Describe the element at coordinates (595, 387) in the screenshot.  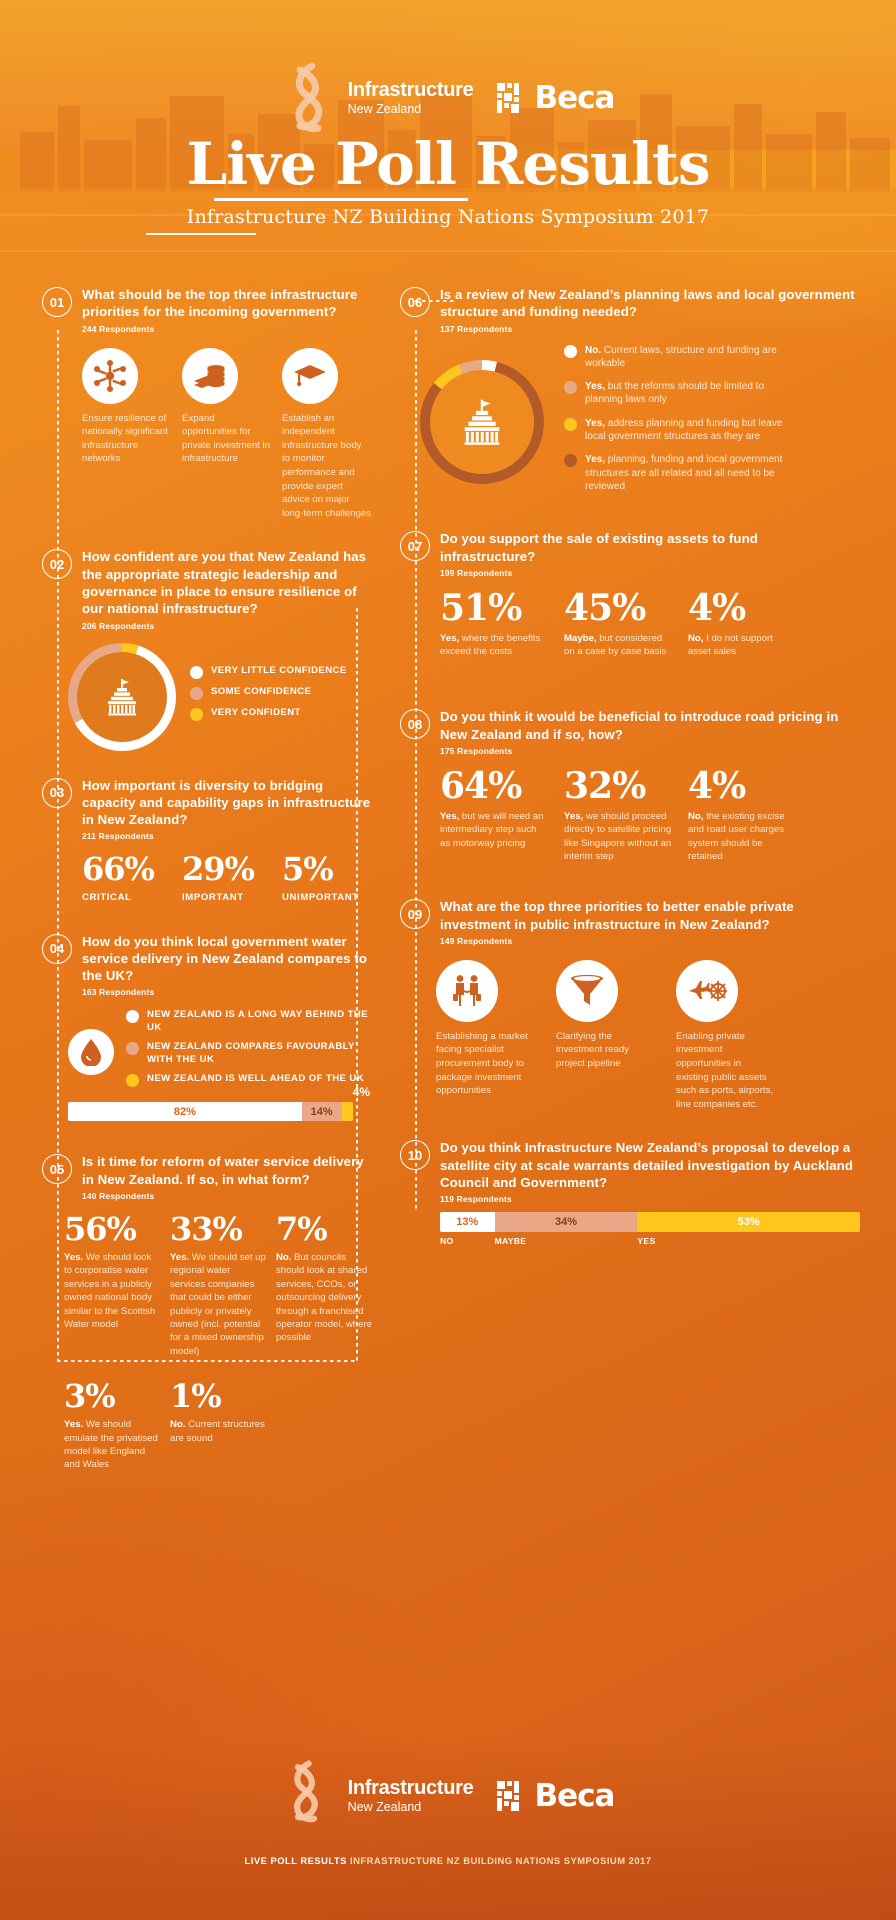
I see `q06-legend-bold-2: Yes,` at that location.